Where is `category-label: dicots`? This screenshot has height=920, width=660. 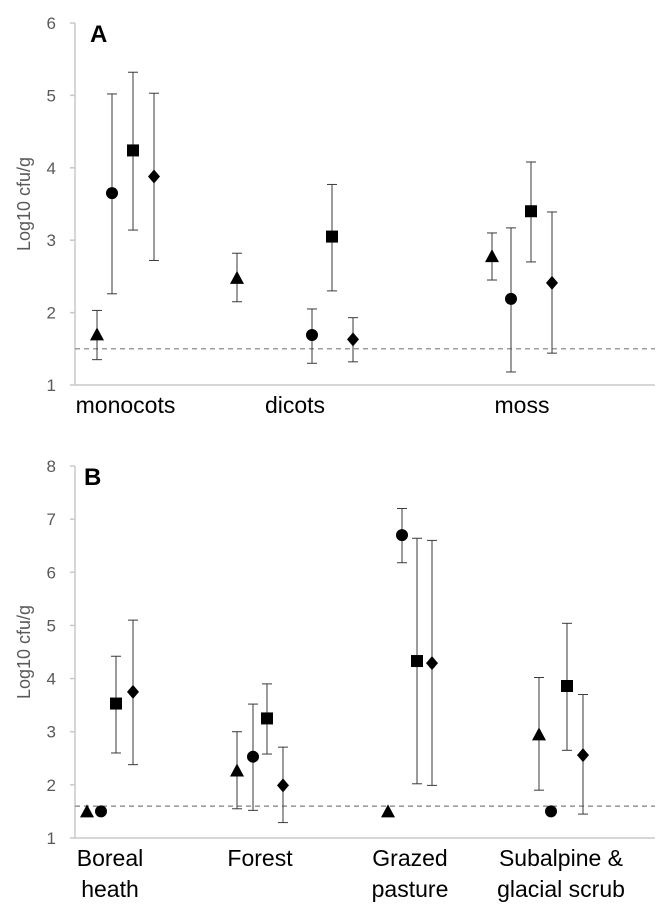
category-label: dicots is located at coordinates (295, 405).